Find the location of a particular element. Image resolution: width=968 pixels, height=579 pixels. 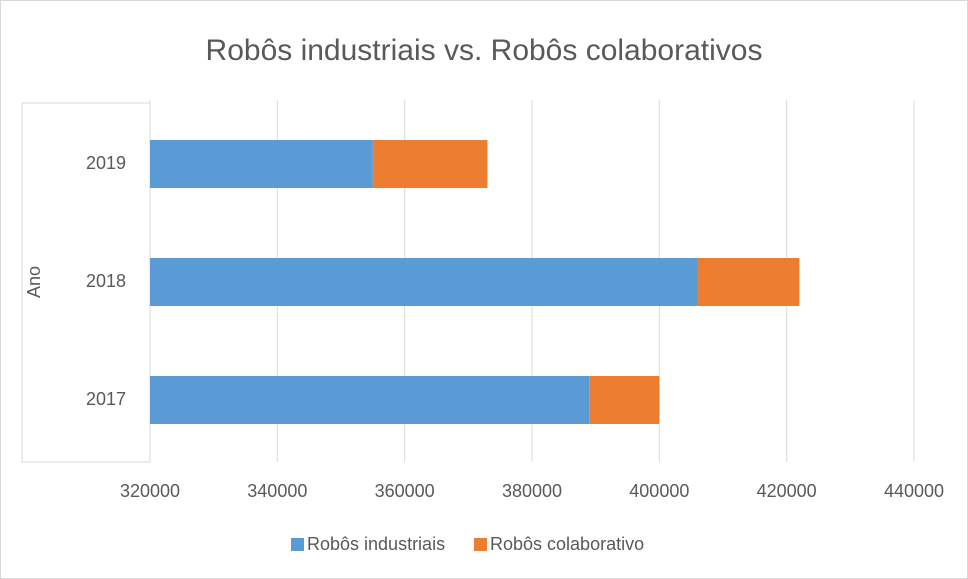

legend-label: Robôs industriais is located at coordinates (376, 544).